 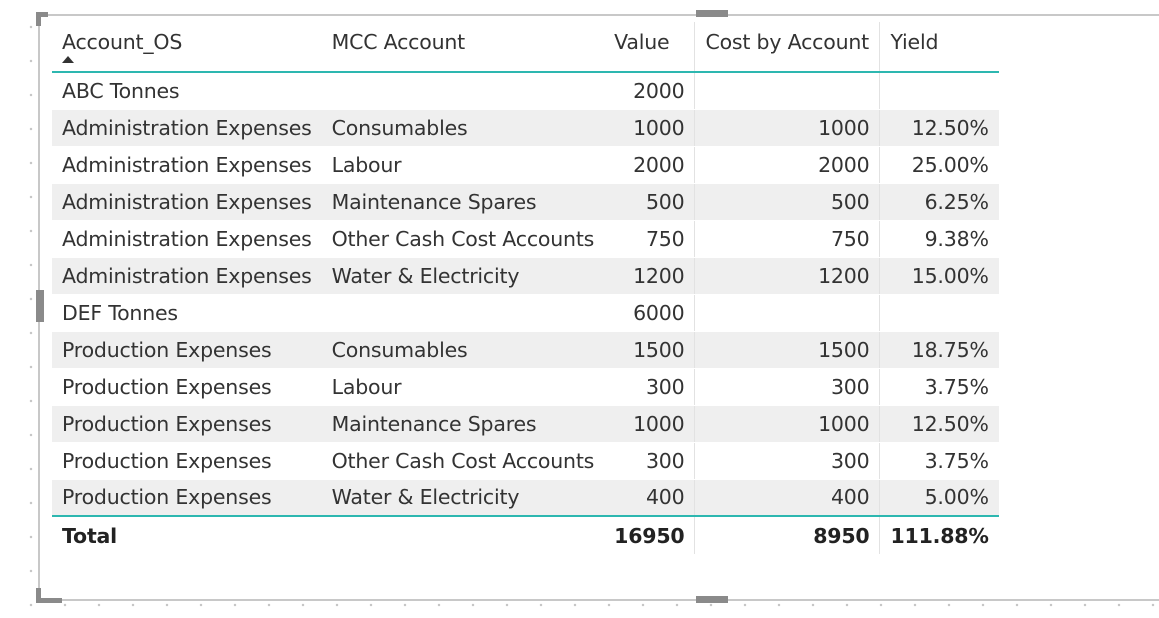 I want to click on value-cell: 1200, so click(x=649, y=276).